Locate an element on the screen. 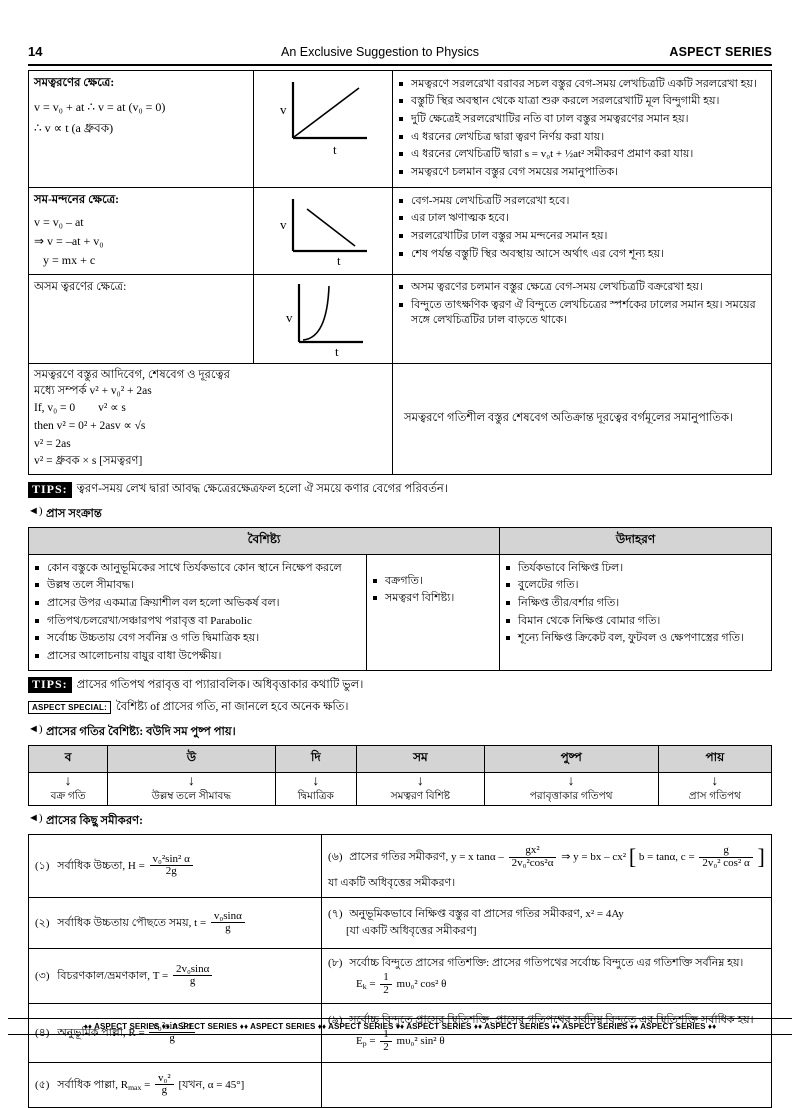  table-header-row: ব উ দি সম পুষ্প পায় is located at coordinates (400, 758).